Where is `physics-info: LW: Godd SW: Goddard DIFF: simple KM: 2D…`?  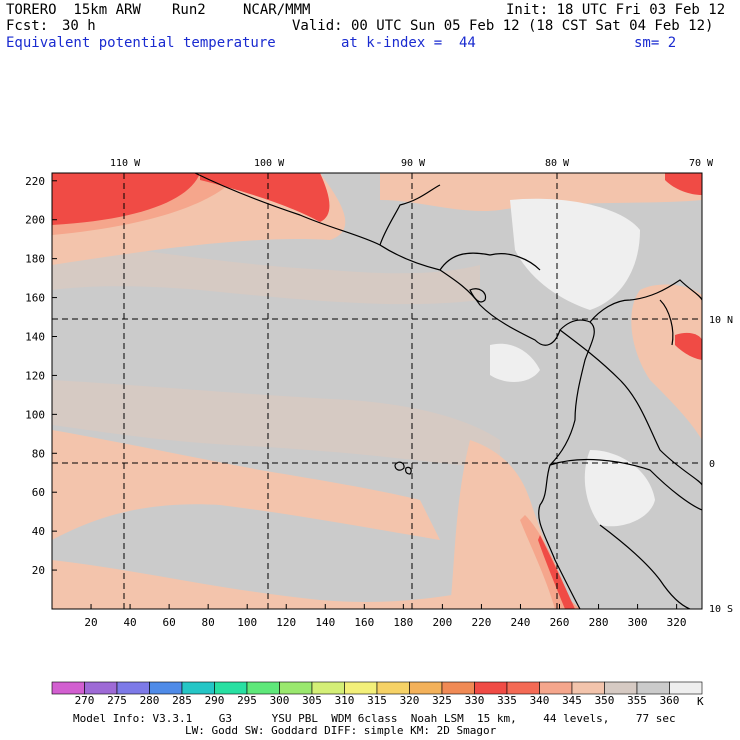 physics-info: LW: Godd SW: Goddard DIFF: simple KM: 2D… is located at coordinates (341, 730).